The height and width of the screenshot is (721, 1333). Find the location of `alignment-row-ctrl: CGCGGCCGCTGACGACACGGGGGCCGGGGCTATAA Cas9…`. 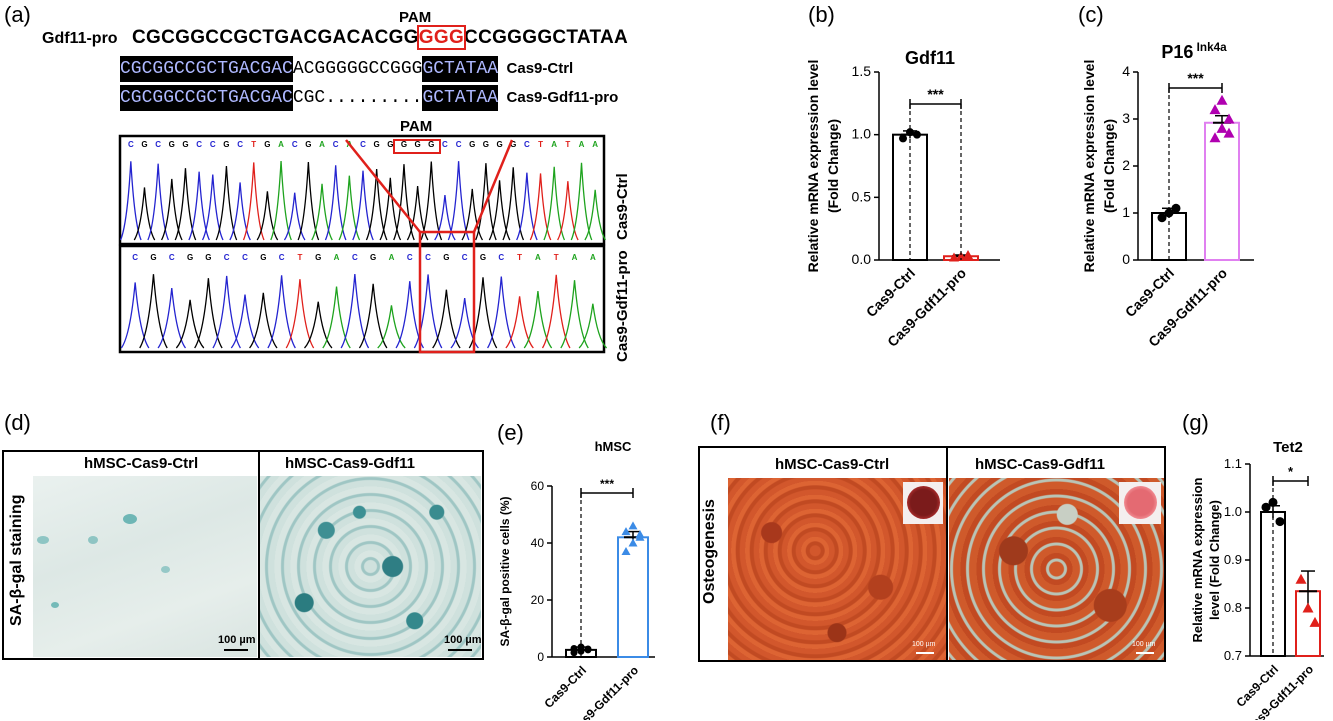

alignment-row-ctrl: CGCGGCCGCTGACGACACGGGGGCCGGGGCTATAA Cas9… is located at coordinates (347, 71).